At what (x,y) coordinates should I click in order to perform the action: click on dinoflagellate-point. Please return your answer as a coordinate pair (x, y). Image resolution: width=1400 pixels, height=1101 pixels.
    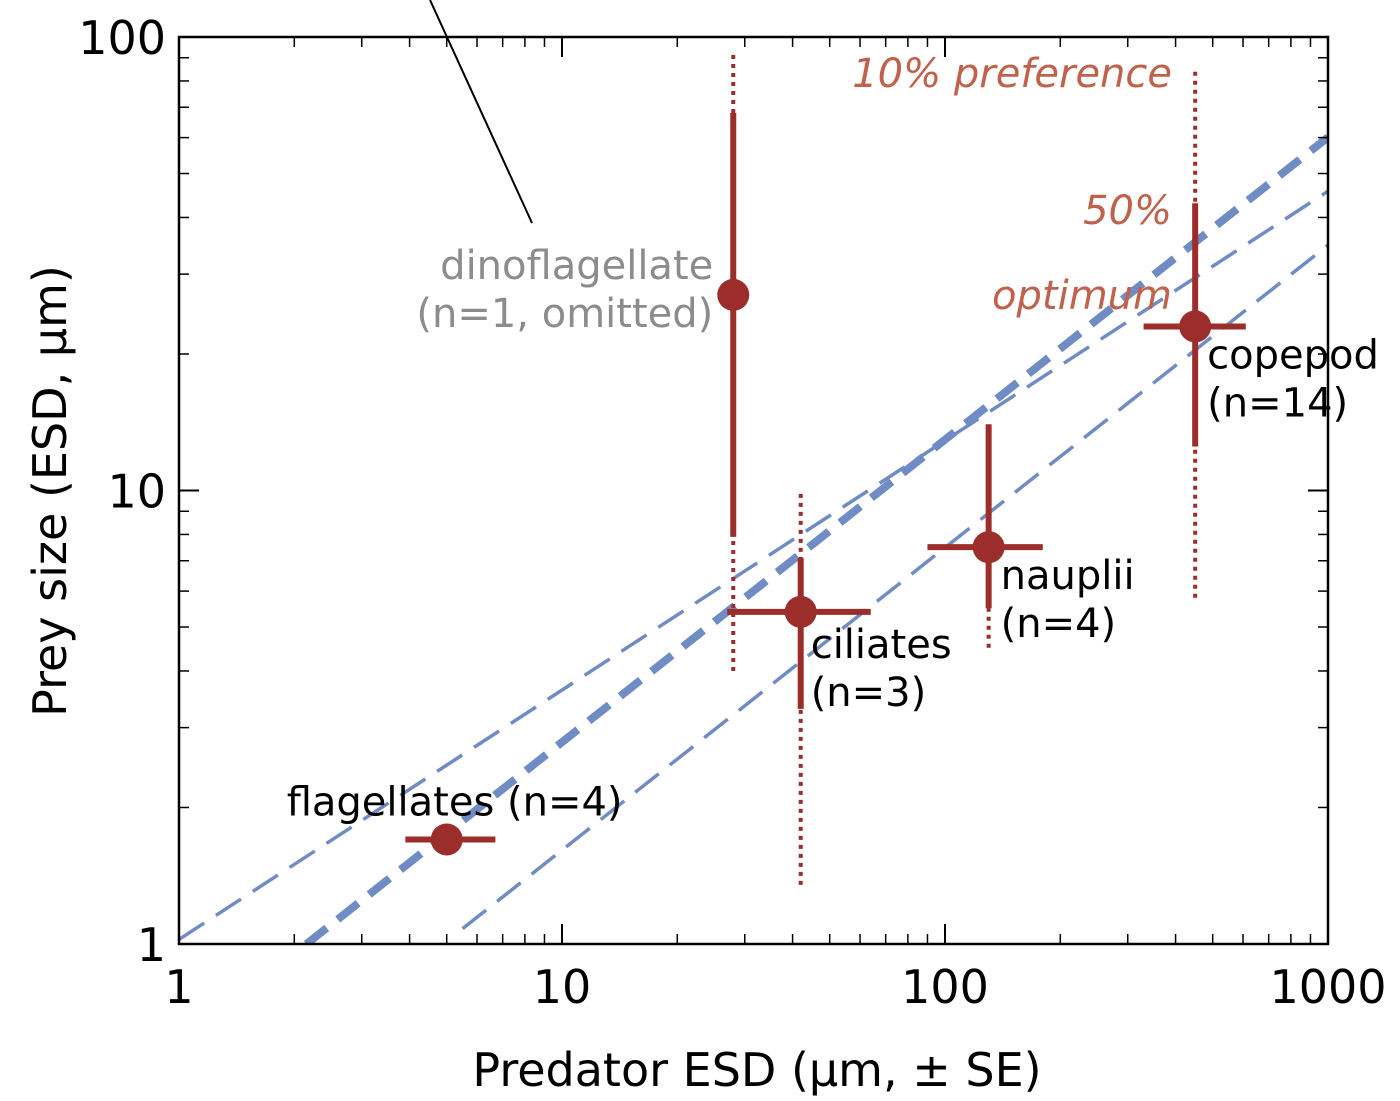
    Looking at the image, I should click on (733, 294).